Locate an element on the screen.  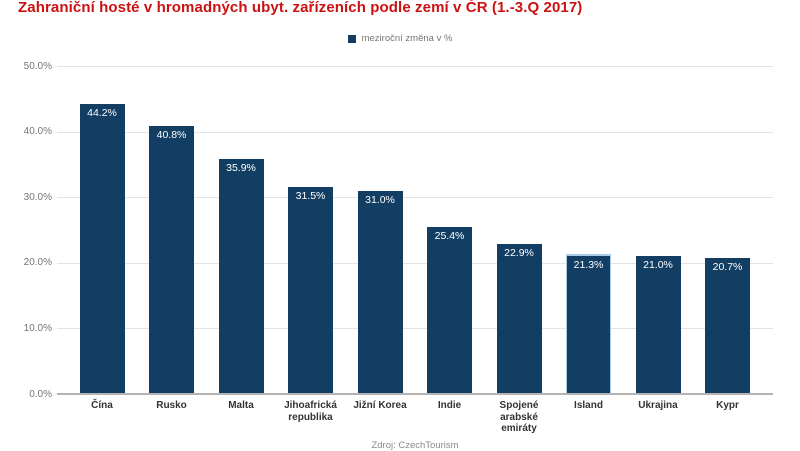
bar-2: 35.9% is located at coordinates (241, 276).